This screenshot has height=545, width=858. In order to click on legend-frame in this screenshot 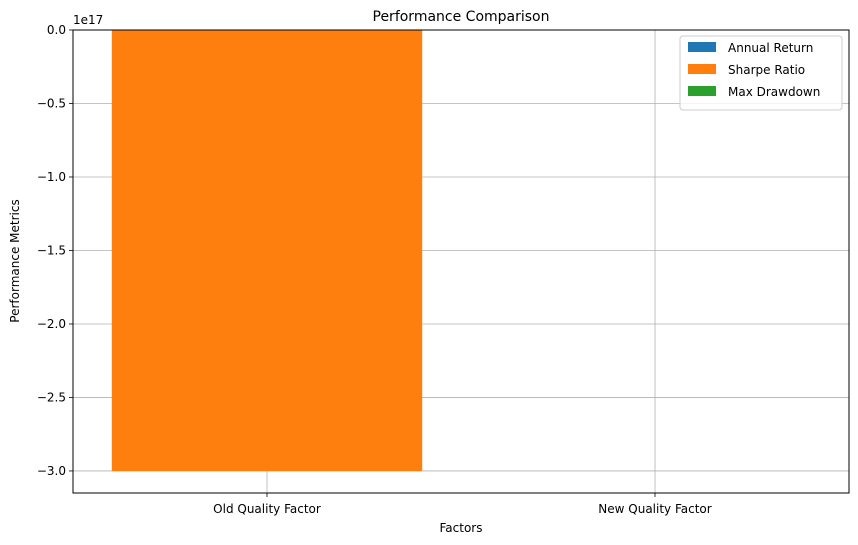, I will do `click(761, 73)`.